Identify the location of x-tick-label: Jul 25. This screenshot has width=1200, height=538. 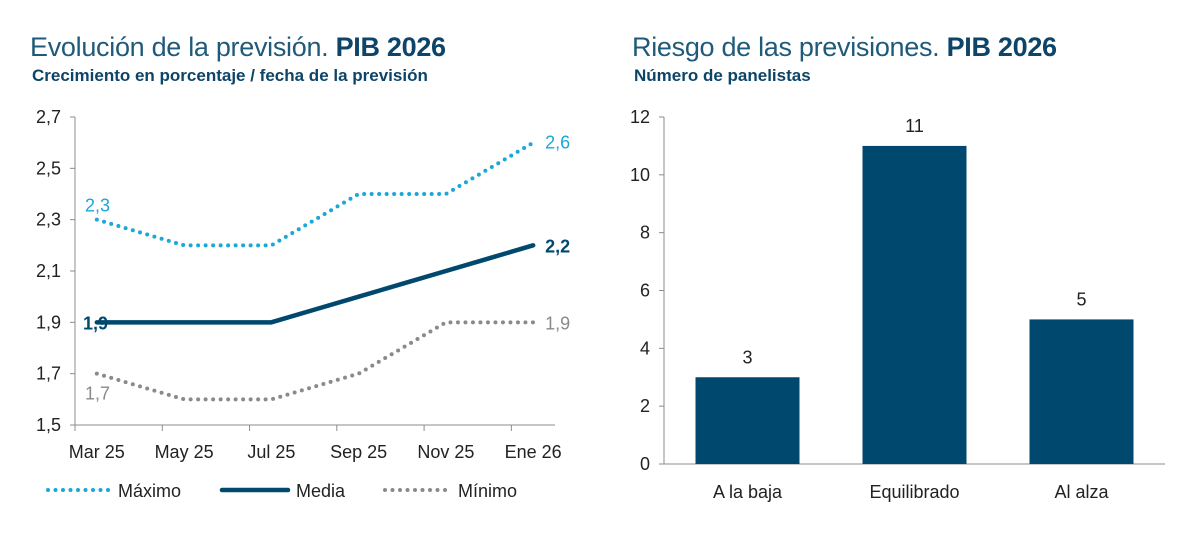
(271, 452).